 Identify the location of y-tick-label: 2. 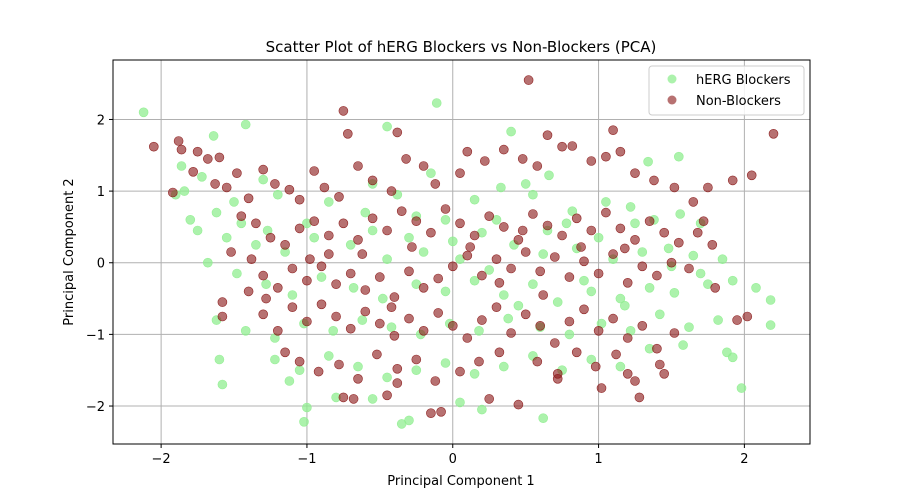
(101, 120).